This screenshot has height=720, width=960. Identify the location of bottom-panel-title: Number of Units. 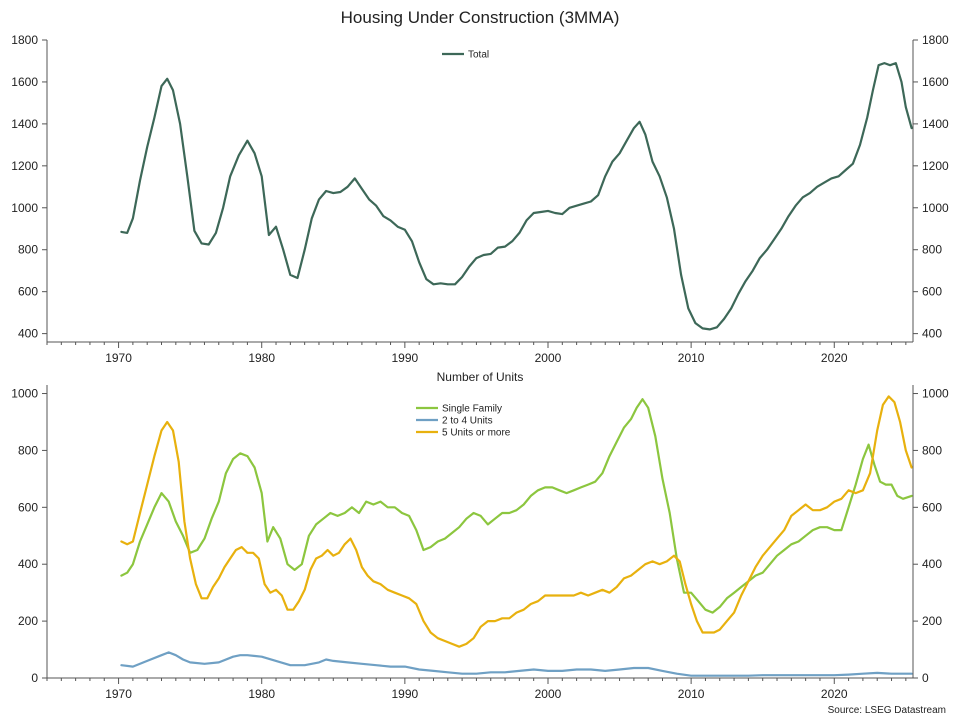
(480, 377).